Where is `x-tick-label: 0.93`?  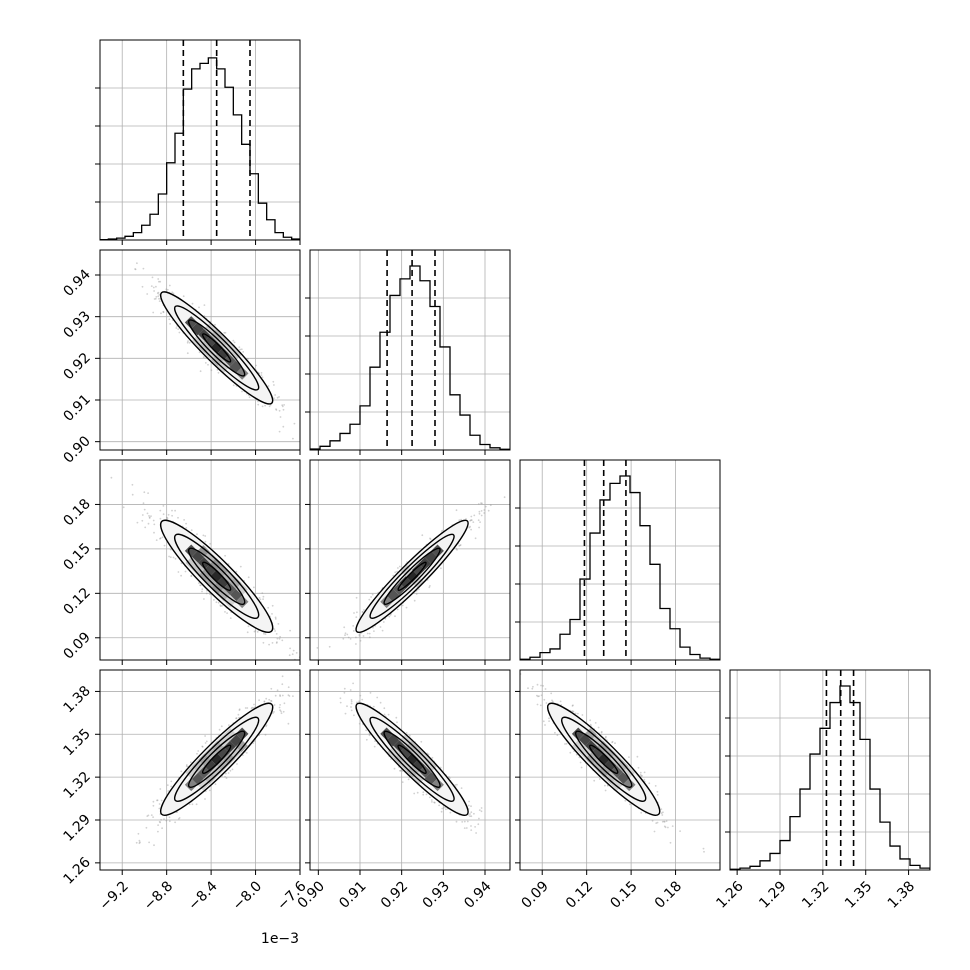 x-tick-label: 0.93 is located at coordinates (436, 894).